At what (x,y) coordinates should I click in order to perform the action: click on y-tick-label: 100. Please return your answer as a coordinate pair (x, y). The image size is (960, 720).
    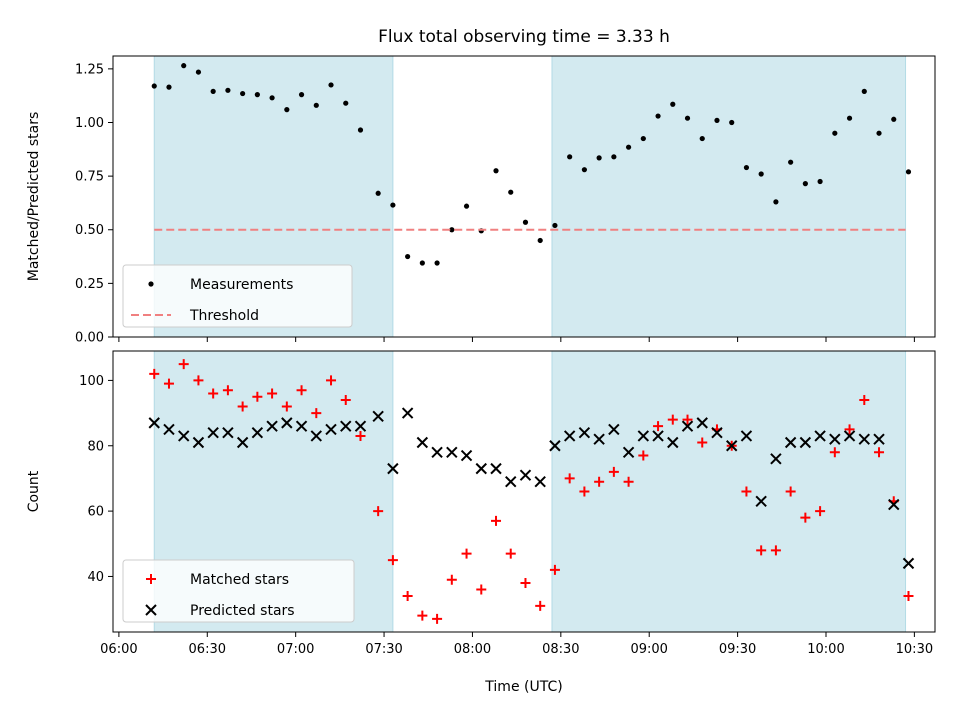
    Looking at the image, I should click on (91, 381).